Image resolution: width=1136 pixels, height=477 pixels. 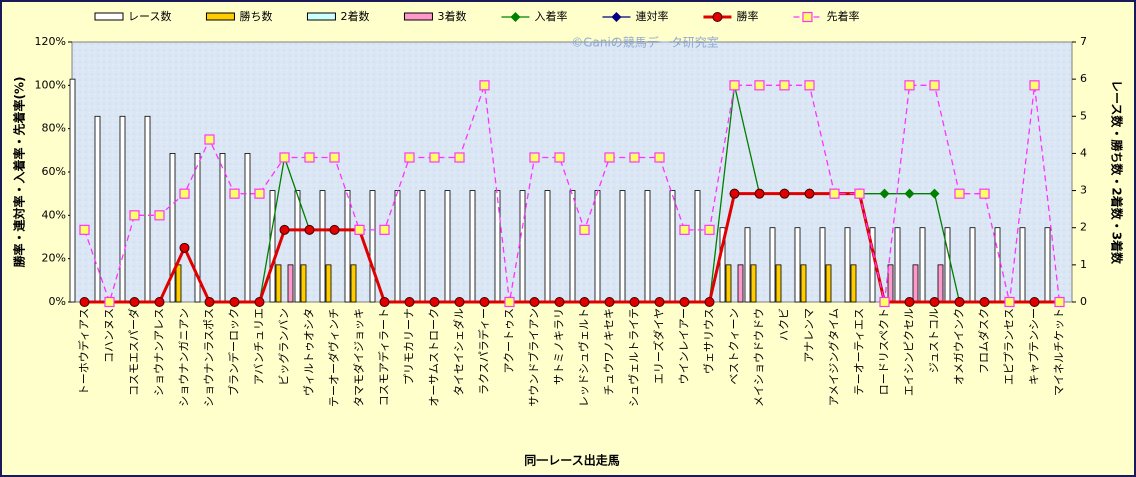 I want to click on y-axis-label: 勝率・連対率・入着率・先着率(%), so click(x=19, y=172).